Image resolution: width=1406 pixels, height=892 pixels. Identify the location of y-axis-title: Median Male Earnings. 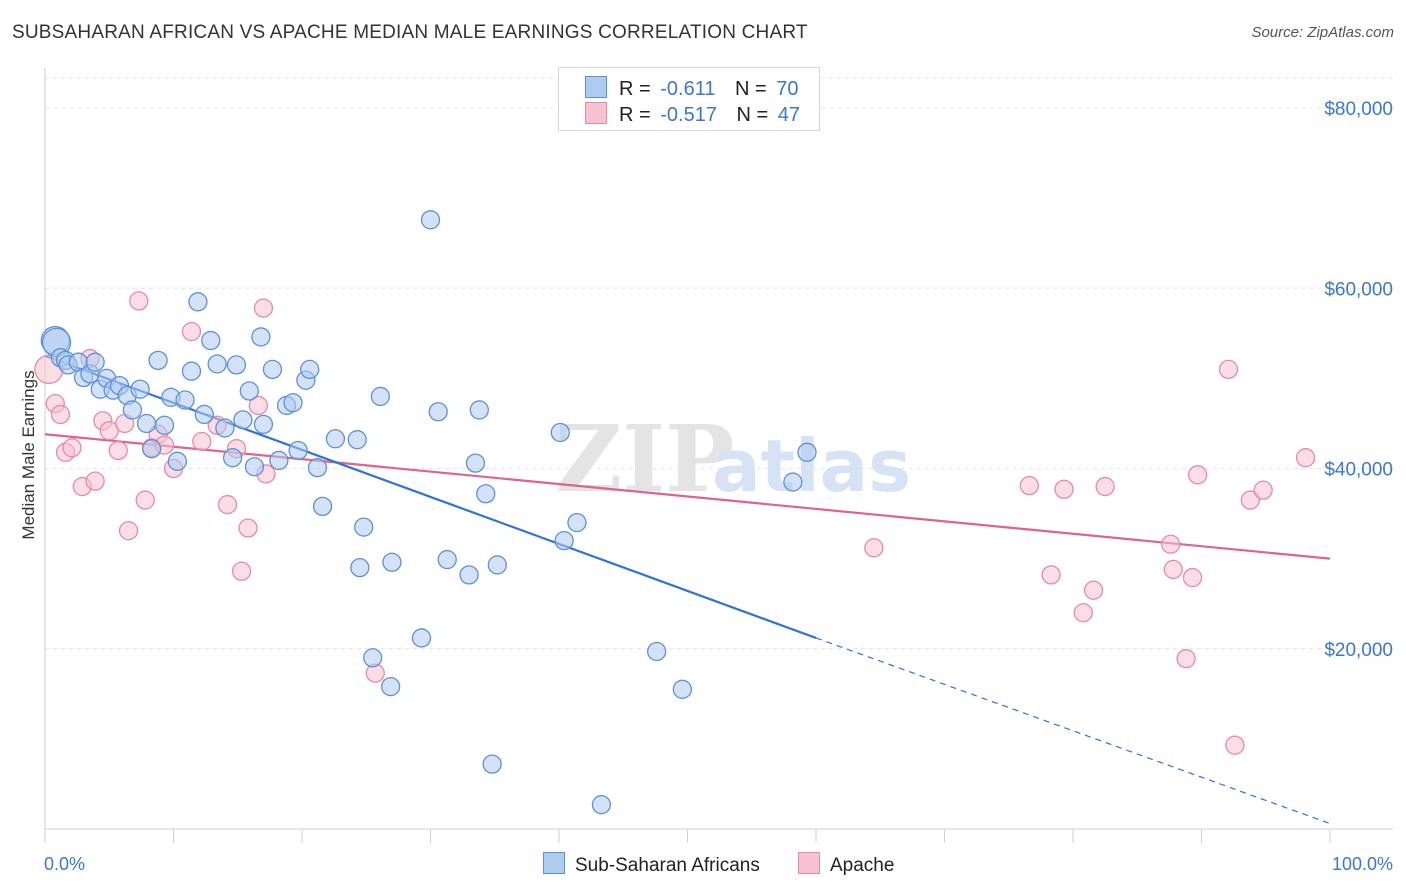
(28, 454).